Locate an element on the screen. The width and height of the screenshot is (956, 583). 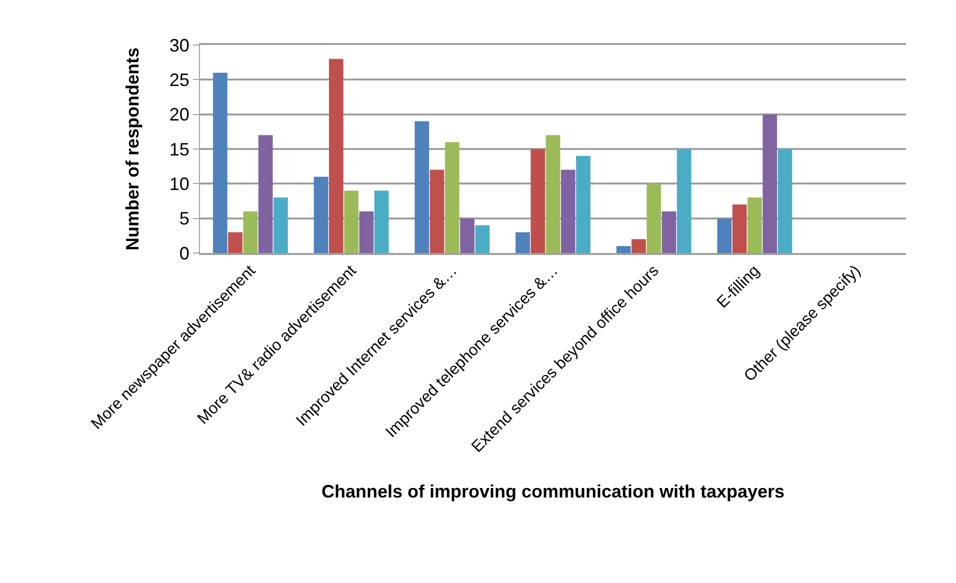
y-axis-title: Number of respondents is located at coordinates (132, 149).